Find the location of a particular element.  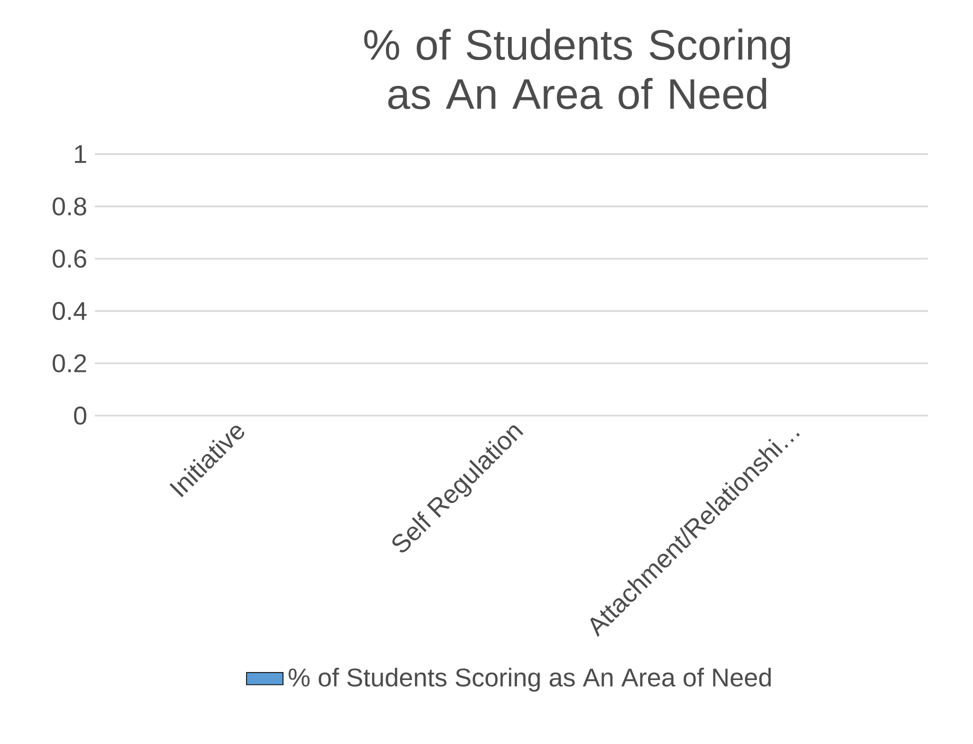

legend-label: % of Students Scoring as An Area of Need is located at coordinates (529, 680).